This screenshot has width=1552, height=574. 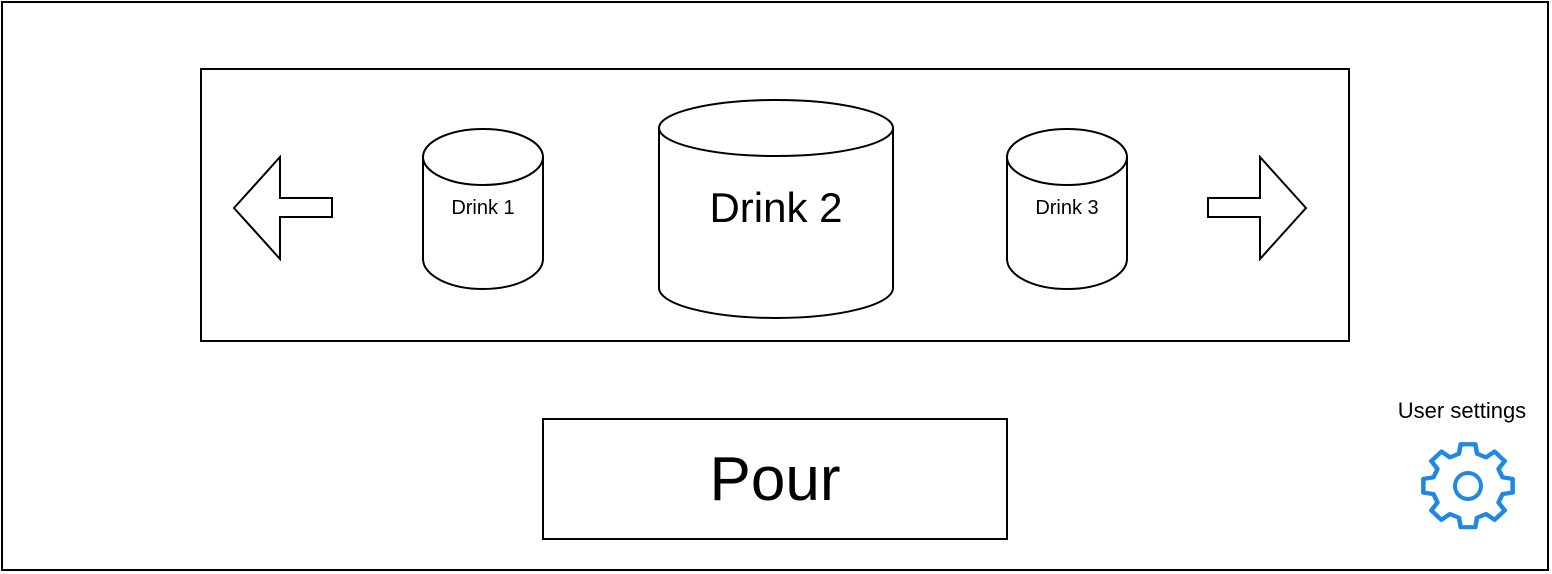 What do you see at coordinates (1462, 410) in the screenshot?
I see `user-settings-label: User settings` at bounding box center [1462, 410].